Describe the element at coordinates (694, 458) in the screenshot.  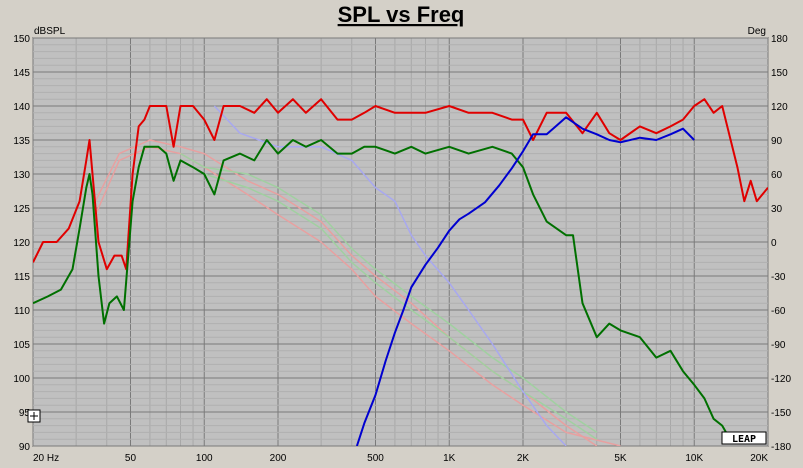
I see `x-tick-label: 10K` at that location.